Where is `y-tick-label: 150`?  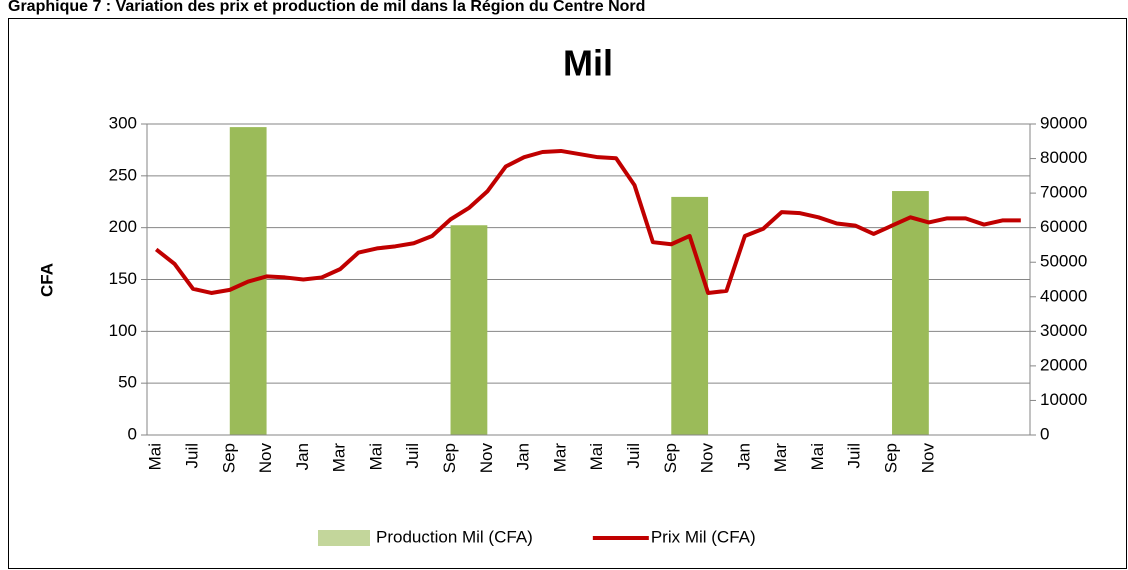
y-tick-label: 150 is located at coordinates (123, 278).